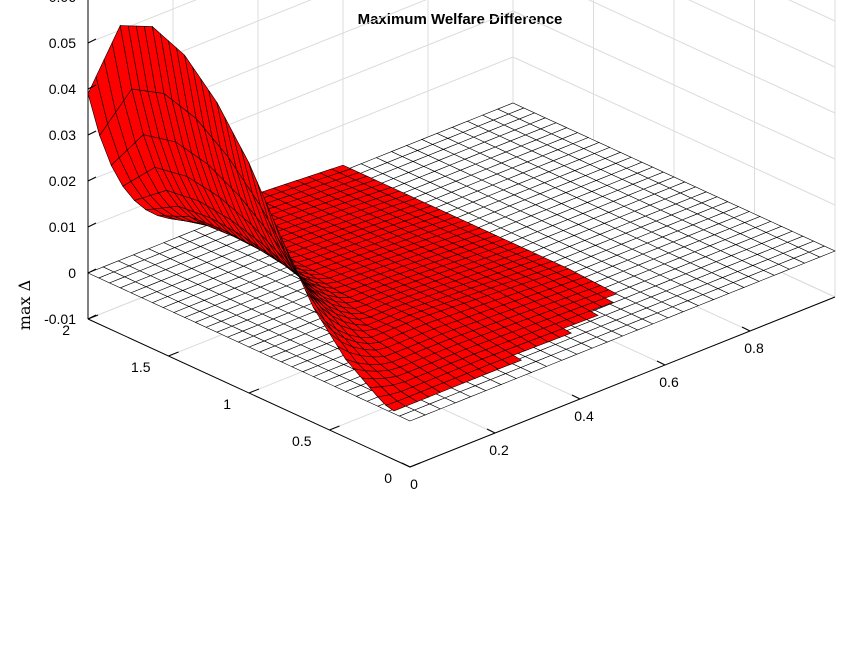 This screenshot has width=853, height=646. Describe the element at coordinates (62, 2) in the screenshot. I see `z-tick-label: 0.06` at that location.